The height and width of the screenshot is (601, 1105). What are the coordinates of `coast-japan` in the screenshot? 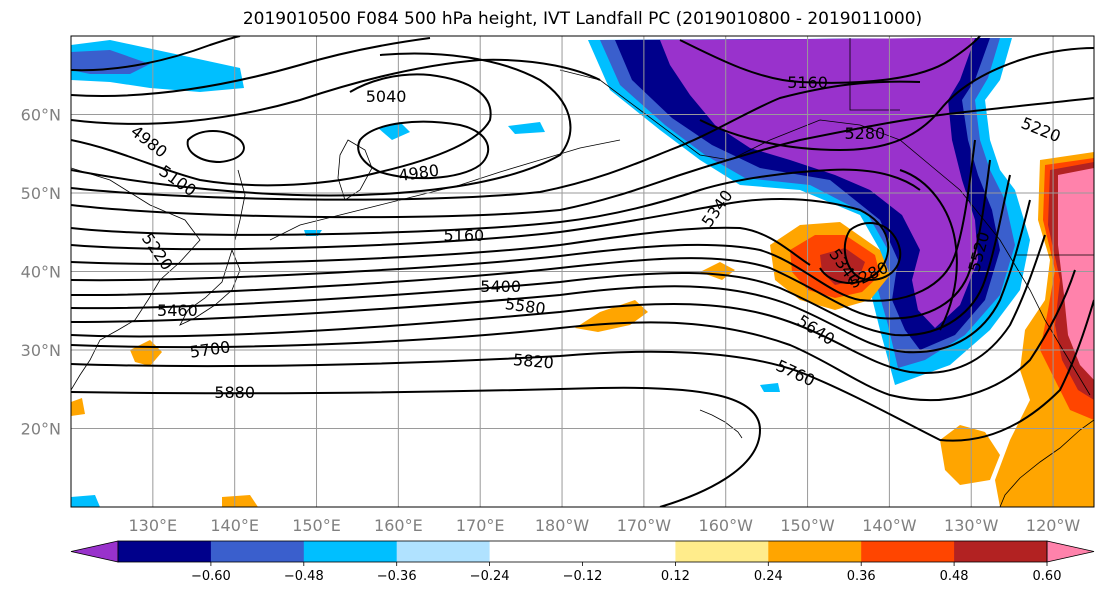 It's located at (210, 287).